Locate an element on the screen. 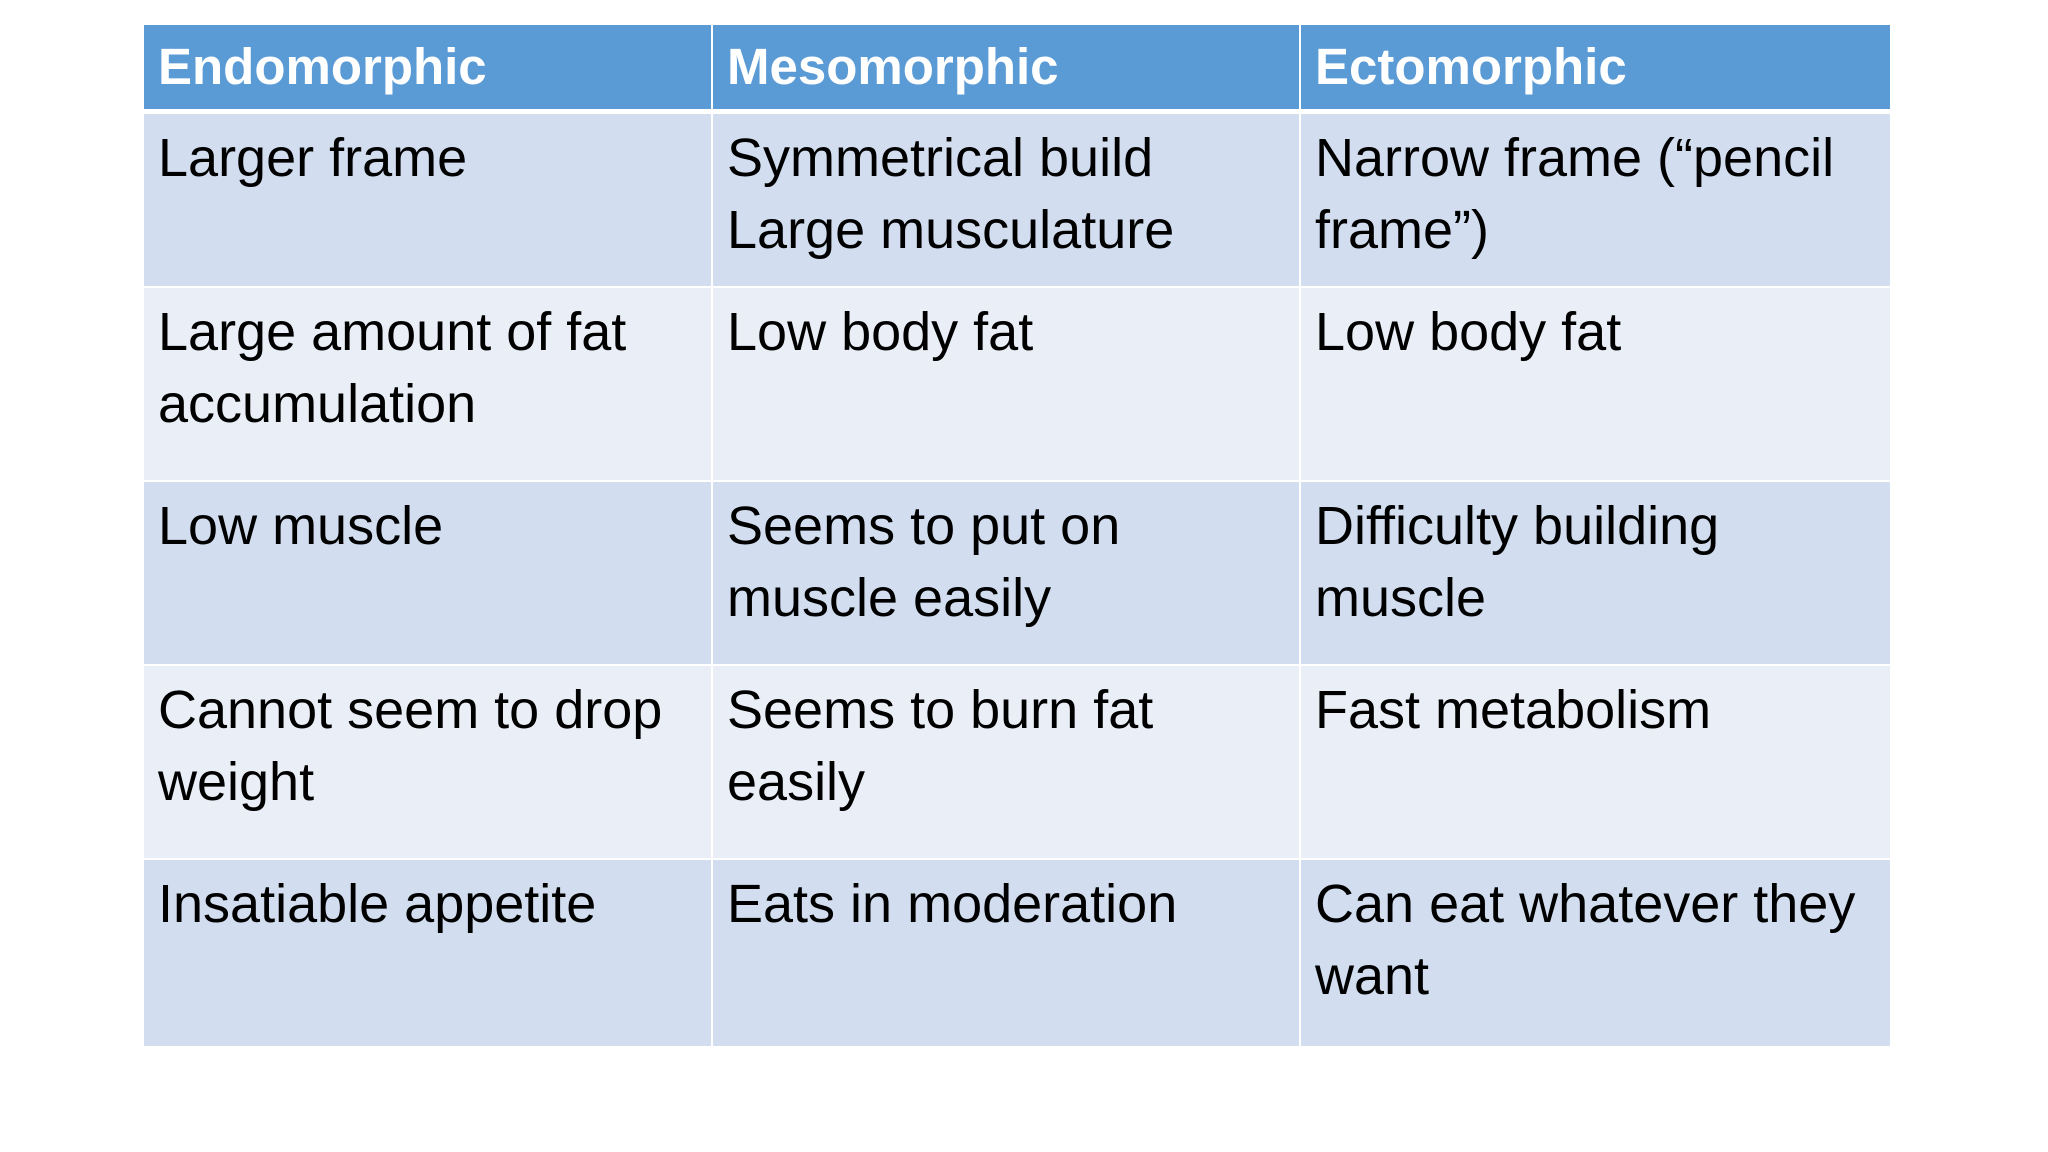 The image size is (2048, 1152). header-row: Endomorphic Mesomorphic Ectomorphic is located at coordinates (1017, 69).